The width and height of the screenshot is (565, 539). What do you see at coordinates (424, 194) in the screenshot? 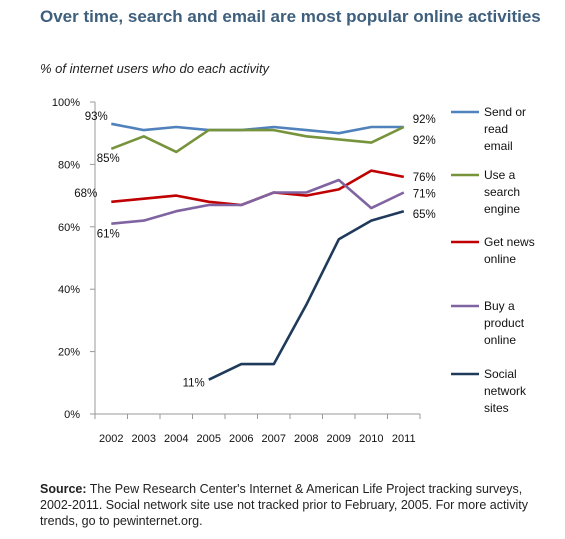
I see `data-label: 71%` at bounding box center [424, 194].